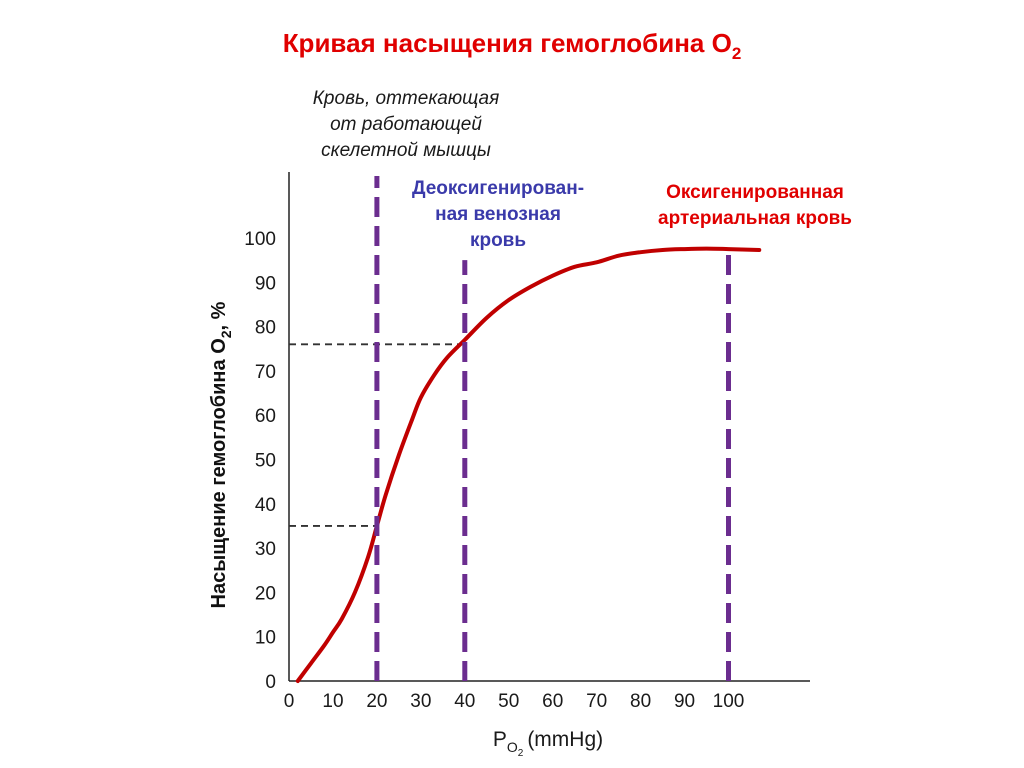  I want to click on x-tick-label: 40, so click(464, 701).